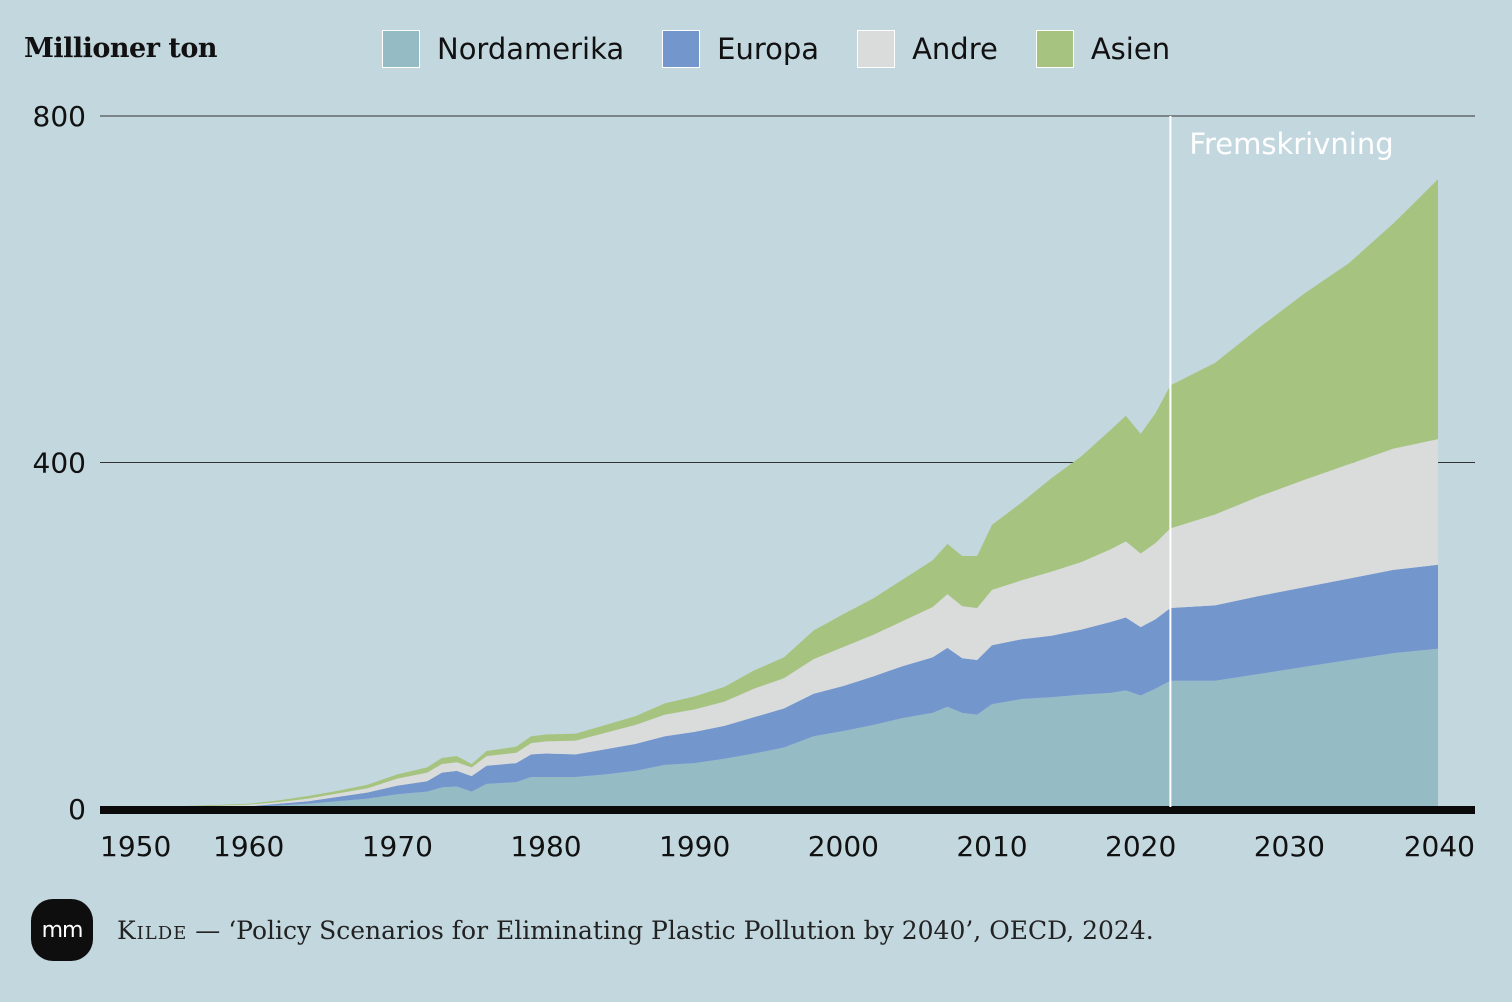 The width and height of the screenshot is (1512, 1002). What do you see at coordinates (120, 48) in the screenshot?
I see `y-axis-unit-label: Millioner ton` at bounding box center [120, 48].